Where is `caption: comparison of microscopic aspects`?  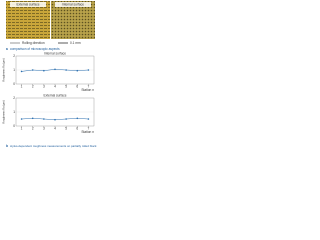 caption: comparison of microscopic aspects is located at coordinates (35, 49).